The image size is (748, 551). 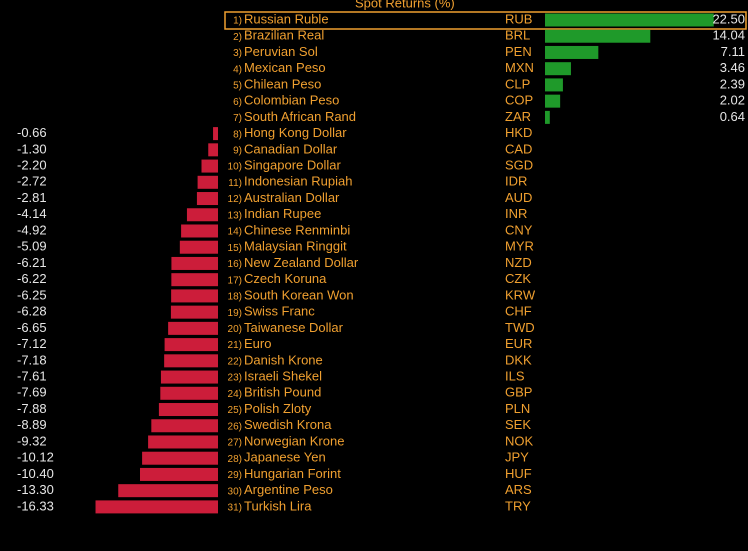 What do you see at coordinates (32, 229) in the screenshot?
I see `value-label: -4.92` at bounding box center [32, 229].